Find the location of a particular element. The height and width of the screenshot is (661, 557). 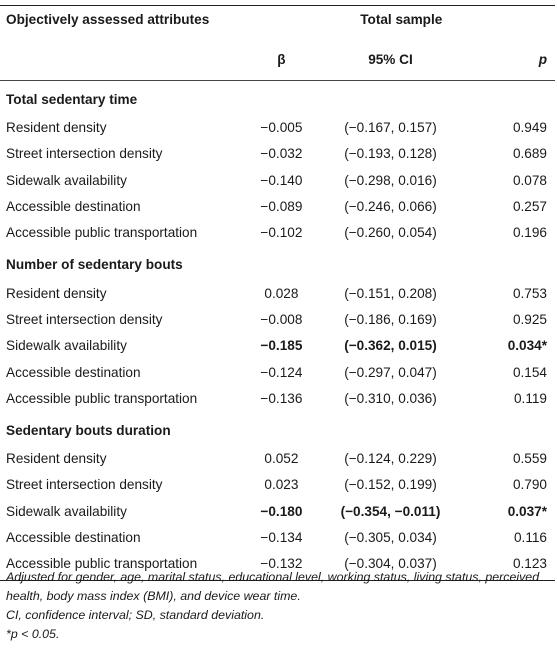

row-p-value: 0.196 is located at coordinates (529, 233).